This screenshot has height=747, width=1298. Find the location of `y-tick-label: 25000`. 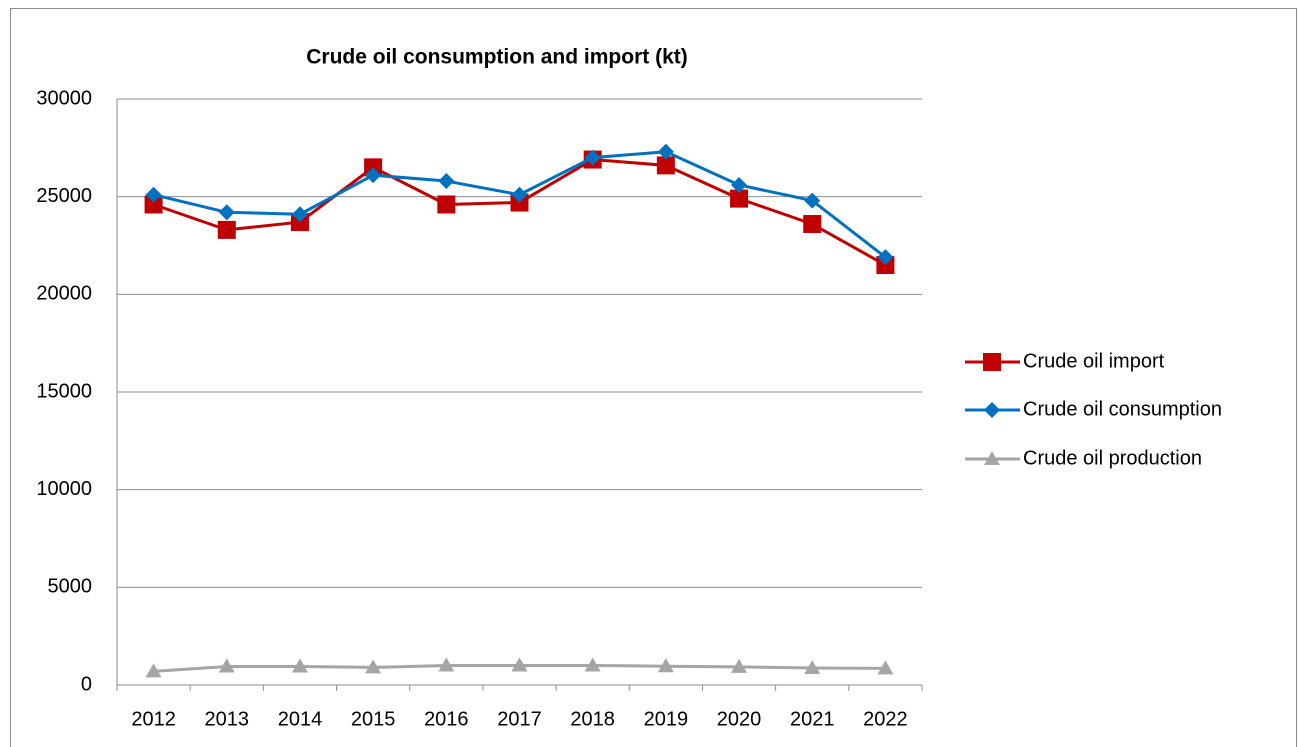

y-tick-label: 25000 is located at coordinates (64, 196).